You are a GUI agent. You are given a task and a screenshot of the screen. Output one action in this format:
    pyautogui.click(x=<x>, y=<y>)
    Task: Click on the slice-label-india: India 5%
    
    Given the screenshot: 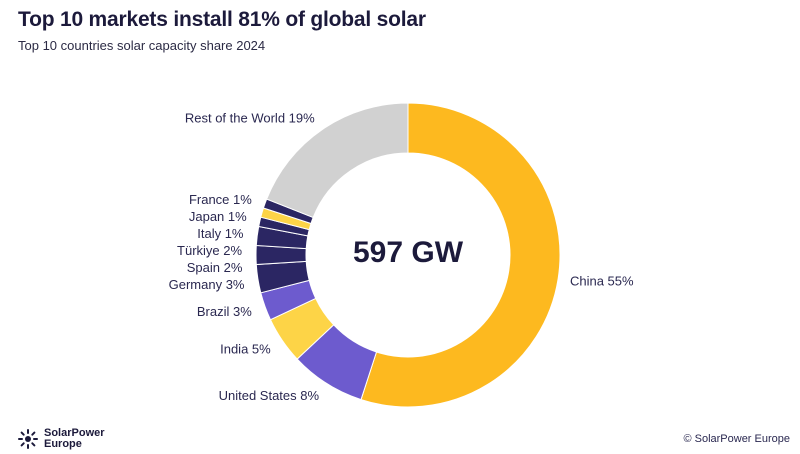 What is the action you would take?
    pyautogui.click(x=245, y=348)
    